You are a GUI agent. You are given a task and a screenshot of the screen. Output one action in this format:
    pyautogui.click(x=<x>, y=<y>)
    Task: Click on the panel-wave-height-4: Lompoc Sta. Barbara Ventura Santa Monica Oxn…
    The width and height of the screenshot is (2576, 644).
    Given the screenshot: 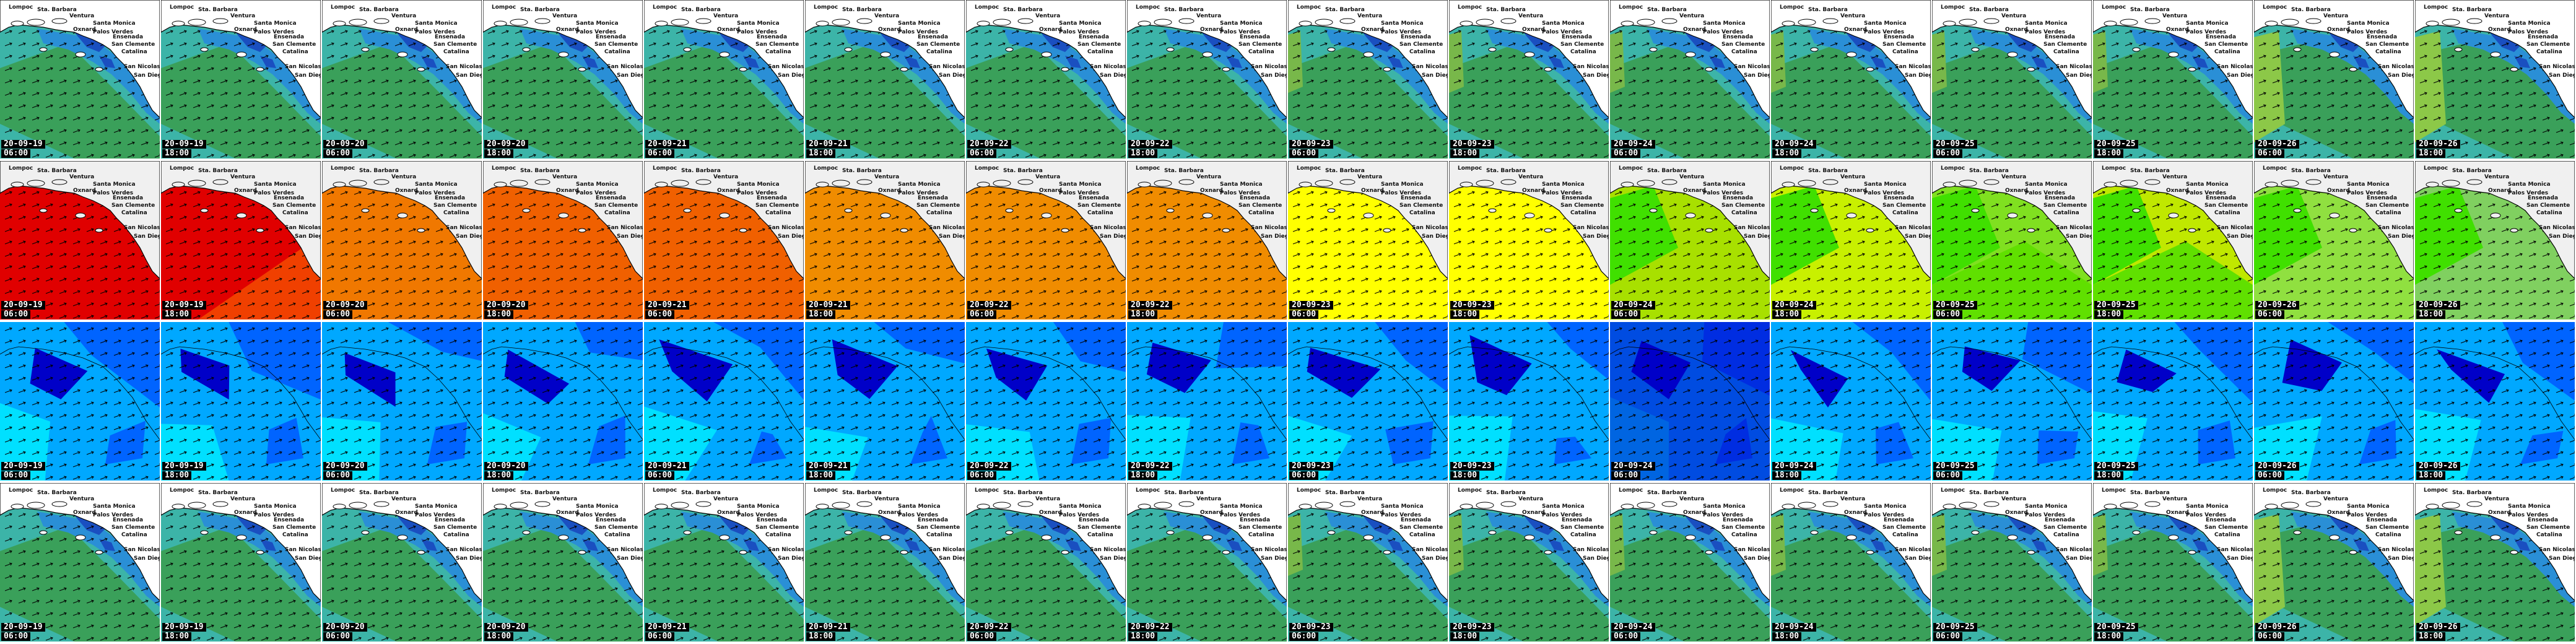 What is the action you would take?
    pyautogui.click(x=724, y=79)
    